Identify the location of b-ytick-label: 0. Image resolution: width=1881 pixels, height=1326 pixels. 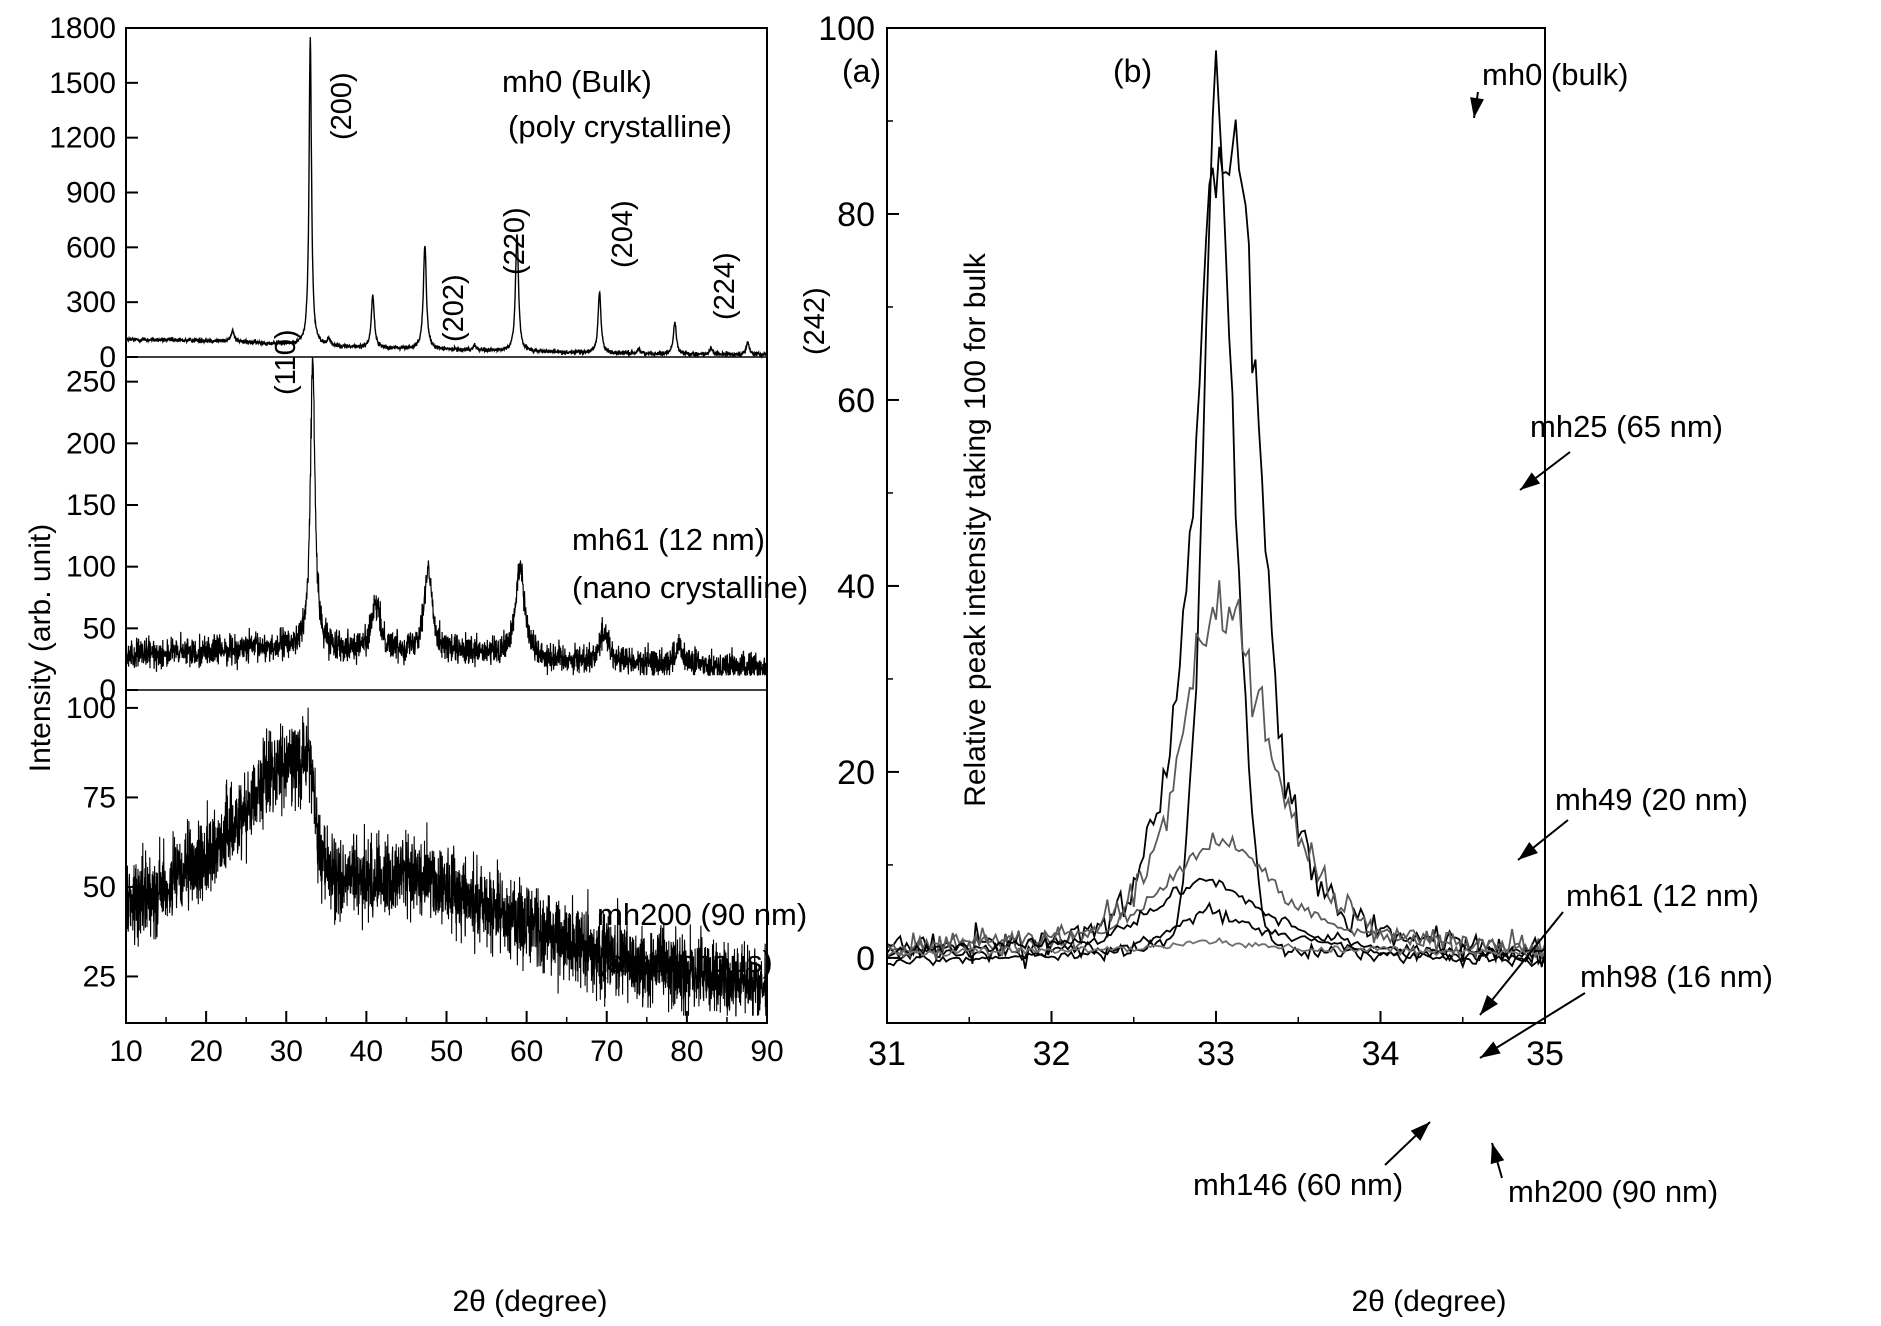
(865, 959).